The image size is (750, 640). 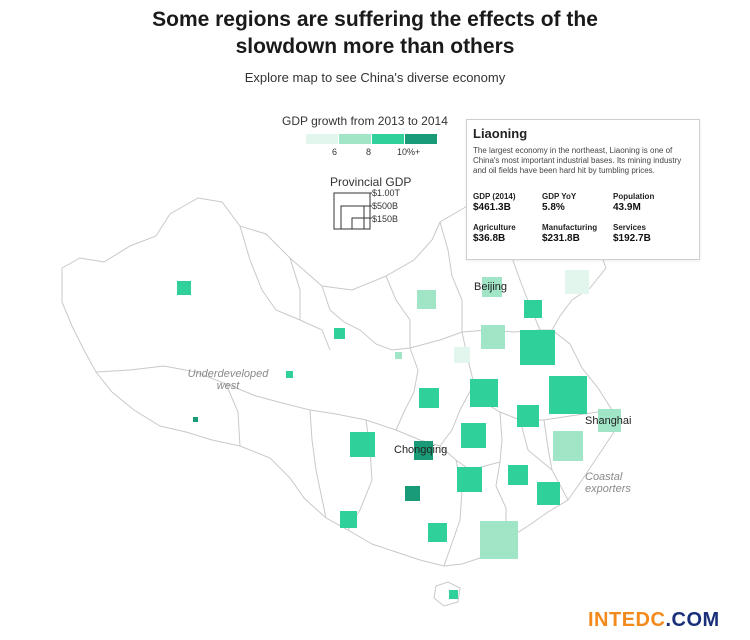 What do you see at coordinates (437, 532) in the screenshot?
I see `square-guangxi` at bounding box center [437, 532].